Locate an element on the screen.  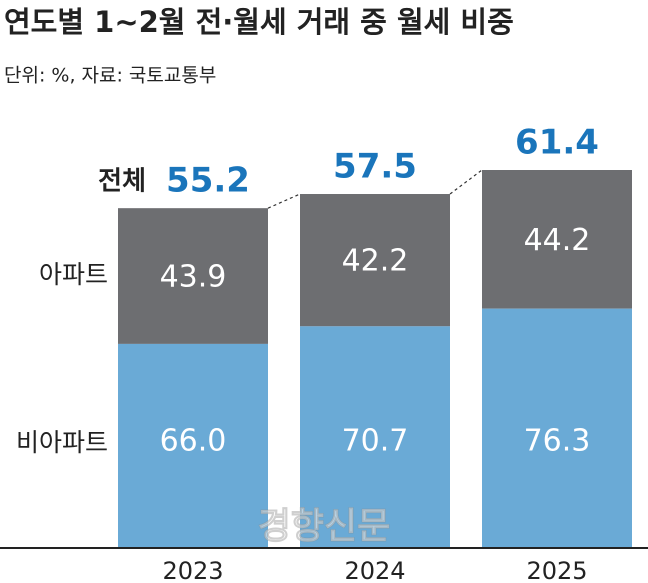
x-tick-label: 2023 is located at coordinates (192, 570).